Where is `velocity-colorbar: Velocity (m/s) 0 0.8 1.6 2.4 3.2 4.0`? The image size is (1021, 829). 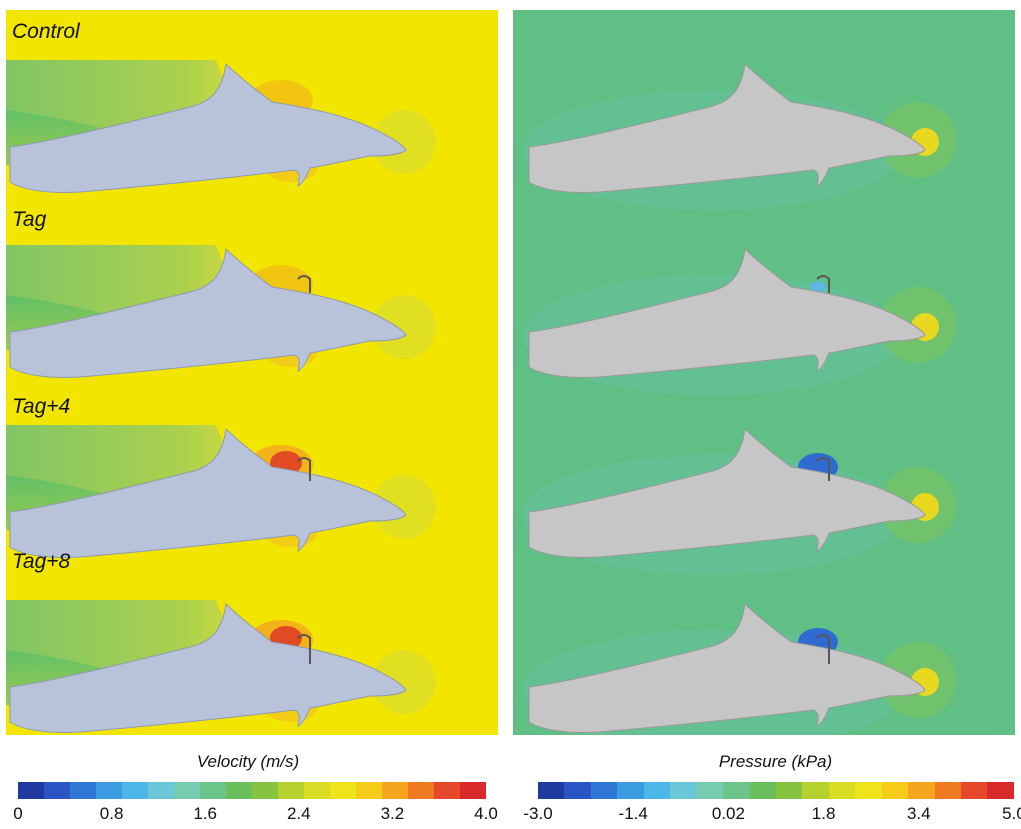
velocity-colorbar: Velocity (m/s) 0 0.8 1.6 2.4 3.2 4.0 is located at coordinates (254, 790).